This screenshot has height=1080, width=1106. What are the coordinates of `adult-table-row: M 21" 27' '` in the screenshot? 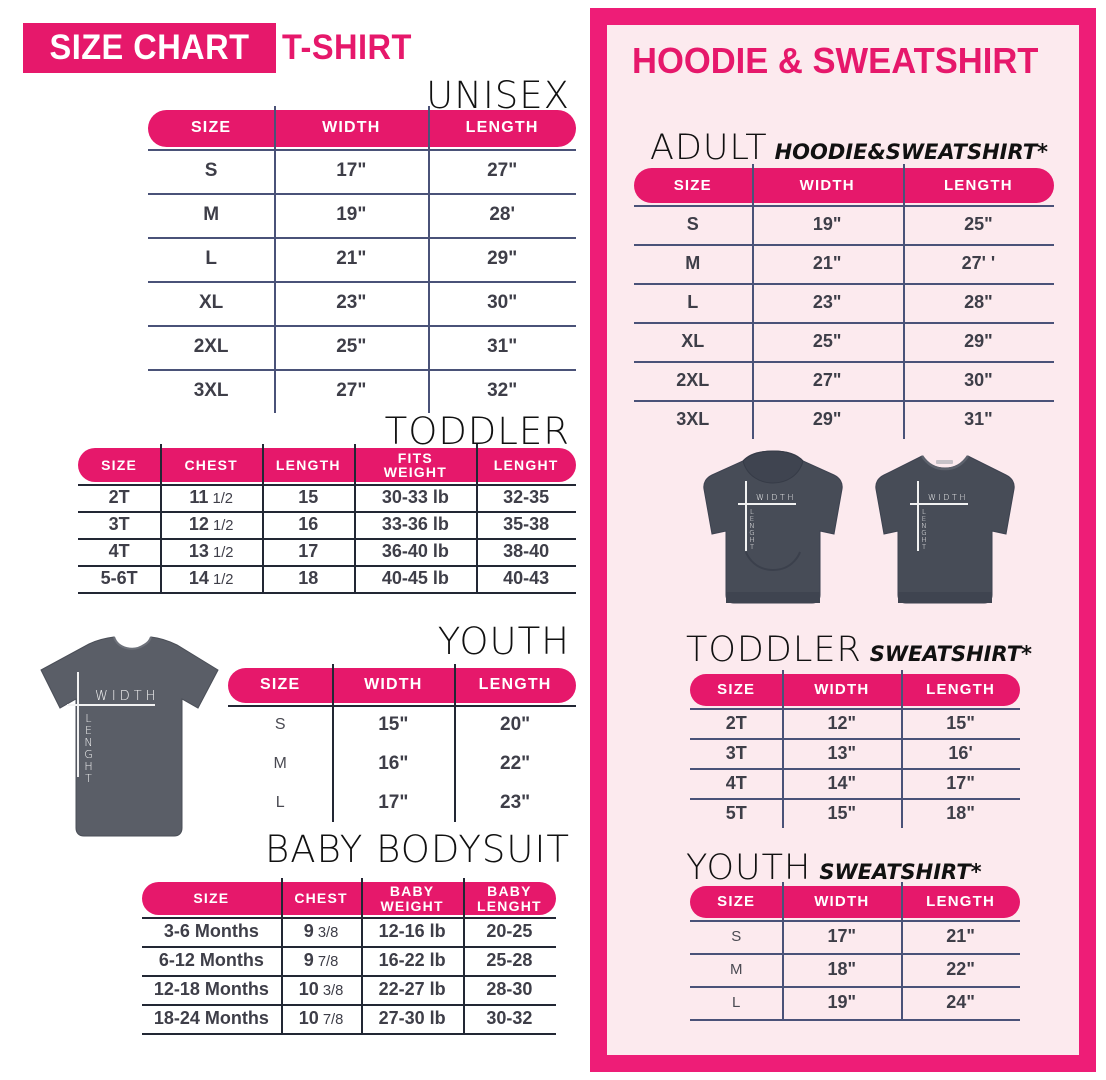 It's located at (844, 263).